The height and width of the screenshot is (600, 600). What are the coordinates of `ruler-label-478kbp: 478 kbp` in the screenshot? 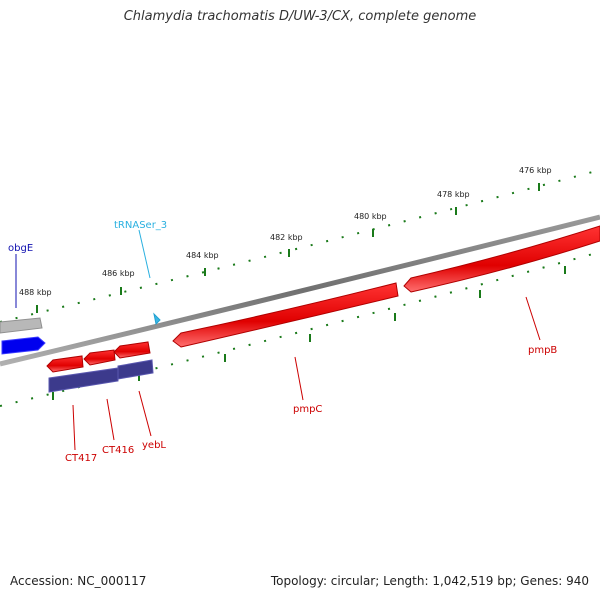 It's located at (453, 194).